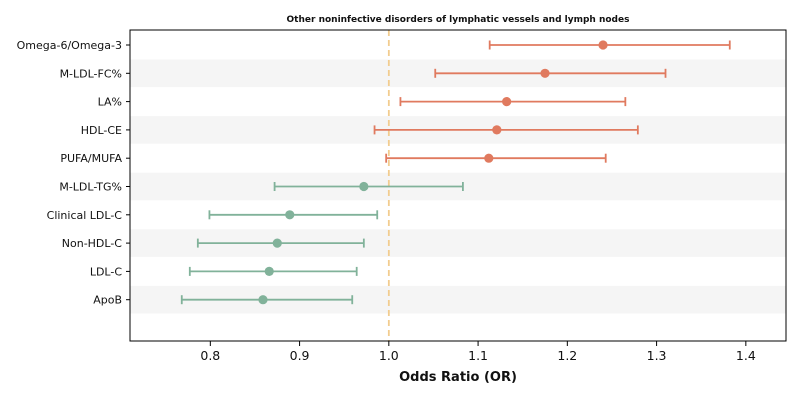  What do you see at coordinates (389, 355) in the screenshot?
I see `x-tick-label: 1.0` at bounding box center [389, 355].